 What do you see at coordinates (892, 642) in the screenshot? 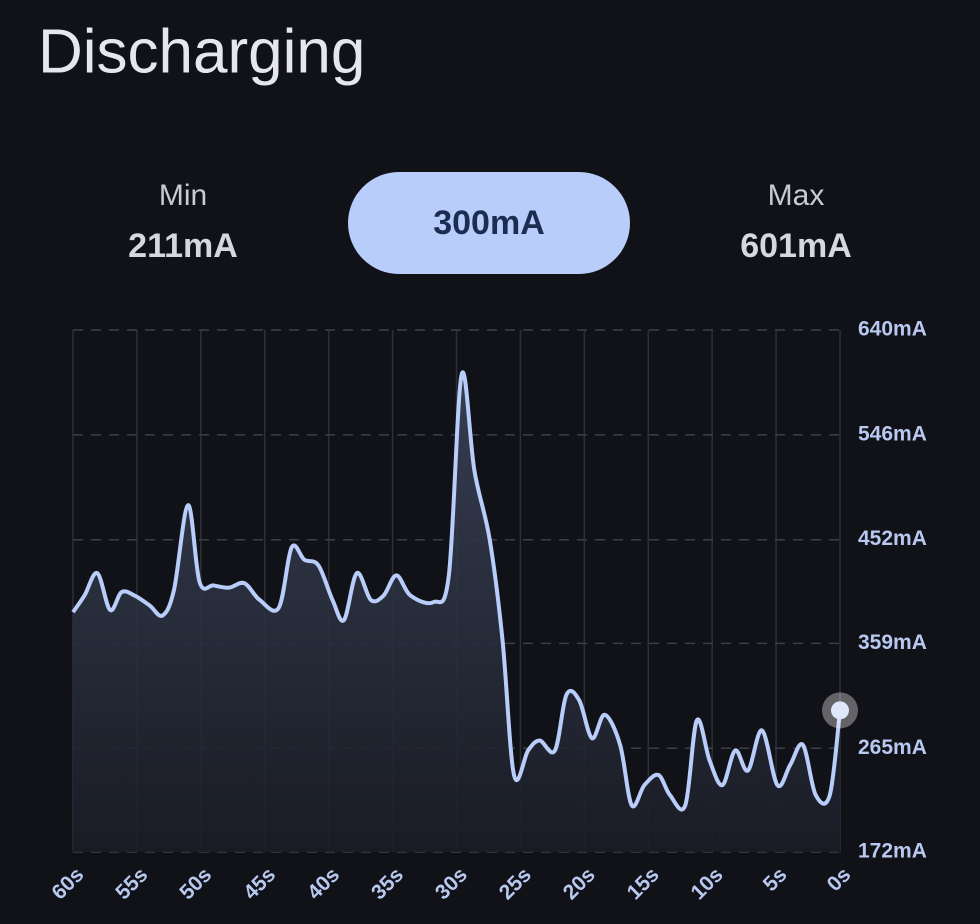
I see `y-tick-label: 359mA` at bounding box center [892, 642].